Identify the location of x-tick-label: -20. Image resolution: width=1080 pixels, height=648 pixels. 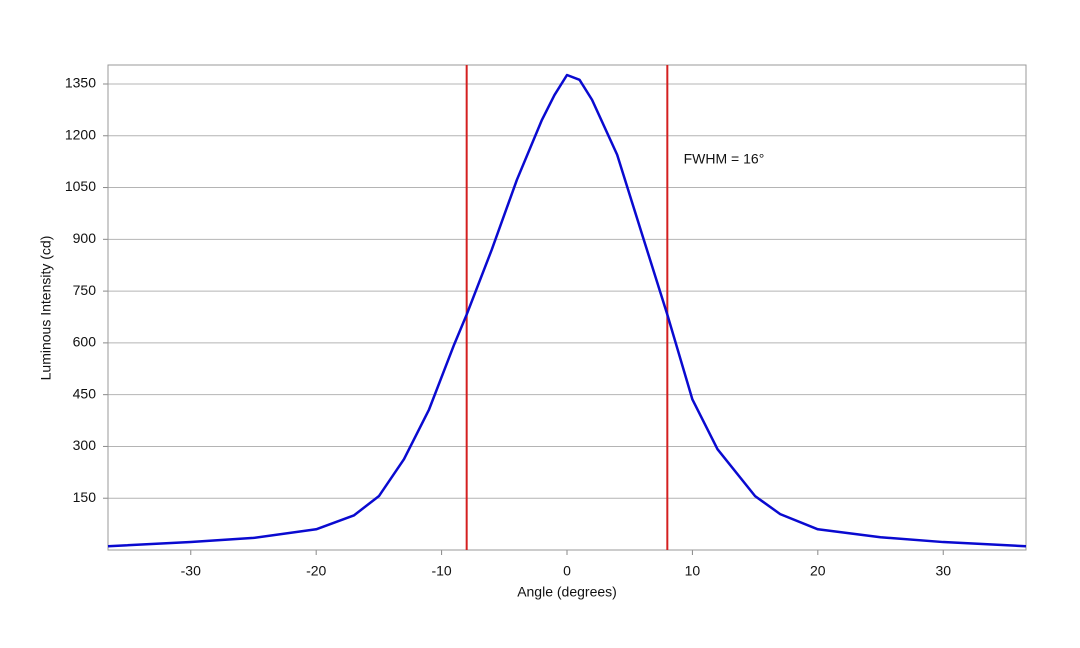
(316, 571).